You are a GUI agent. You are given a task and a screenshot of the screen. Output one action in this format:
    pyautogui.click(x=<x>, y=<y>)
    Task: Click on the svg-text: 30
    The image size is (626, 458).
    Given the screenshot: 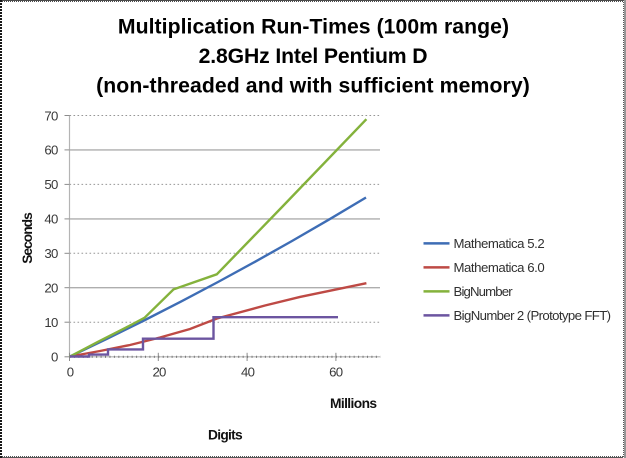 What is the action you would take?
    pyautogui.click(x=51, y=253)
    